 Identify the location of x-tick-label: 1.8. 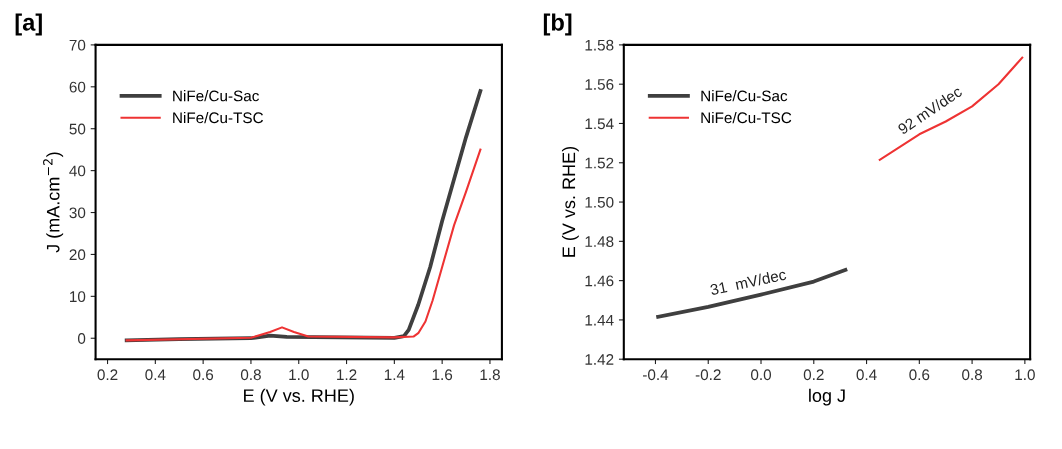
(490, 375).